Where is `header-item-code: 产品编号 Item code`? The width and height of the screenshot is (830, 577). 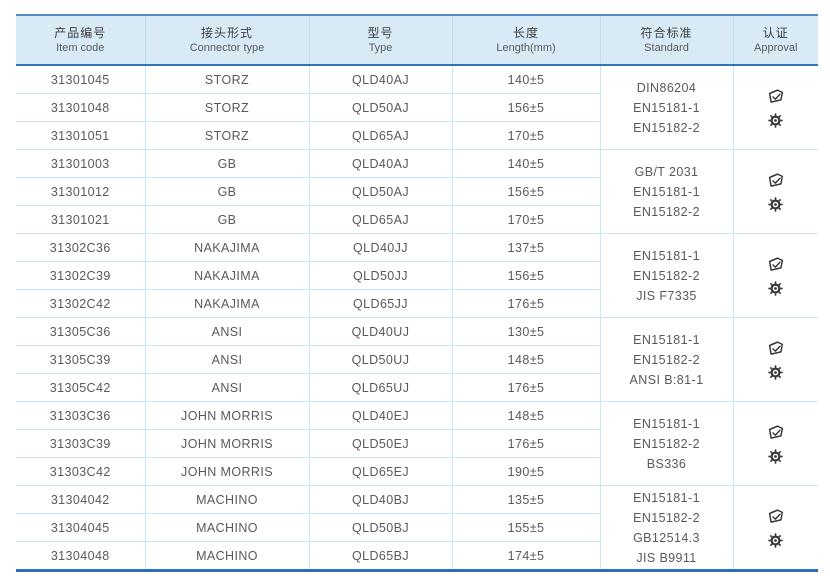 header-item-code: 产品编号 Item code is located at coordinates (80, 40).